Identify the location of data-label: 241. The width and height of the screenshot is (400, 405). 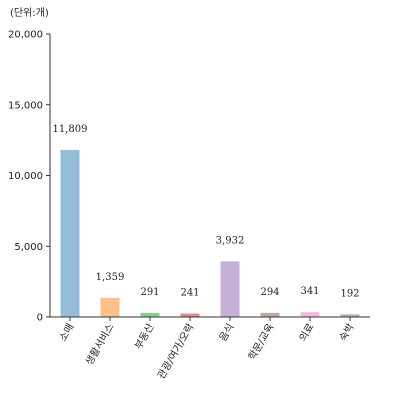
(189, 293).